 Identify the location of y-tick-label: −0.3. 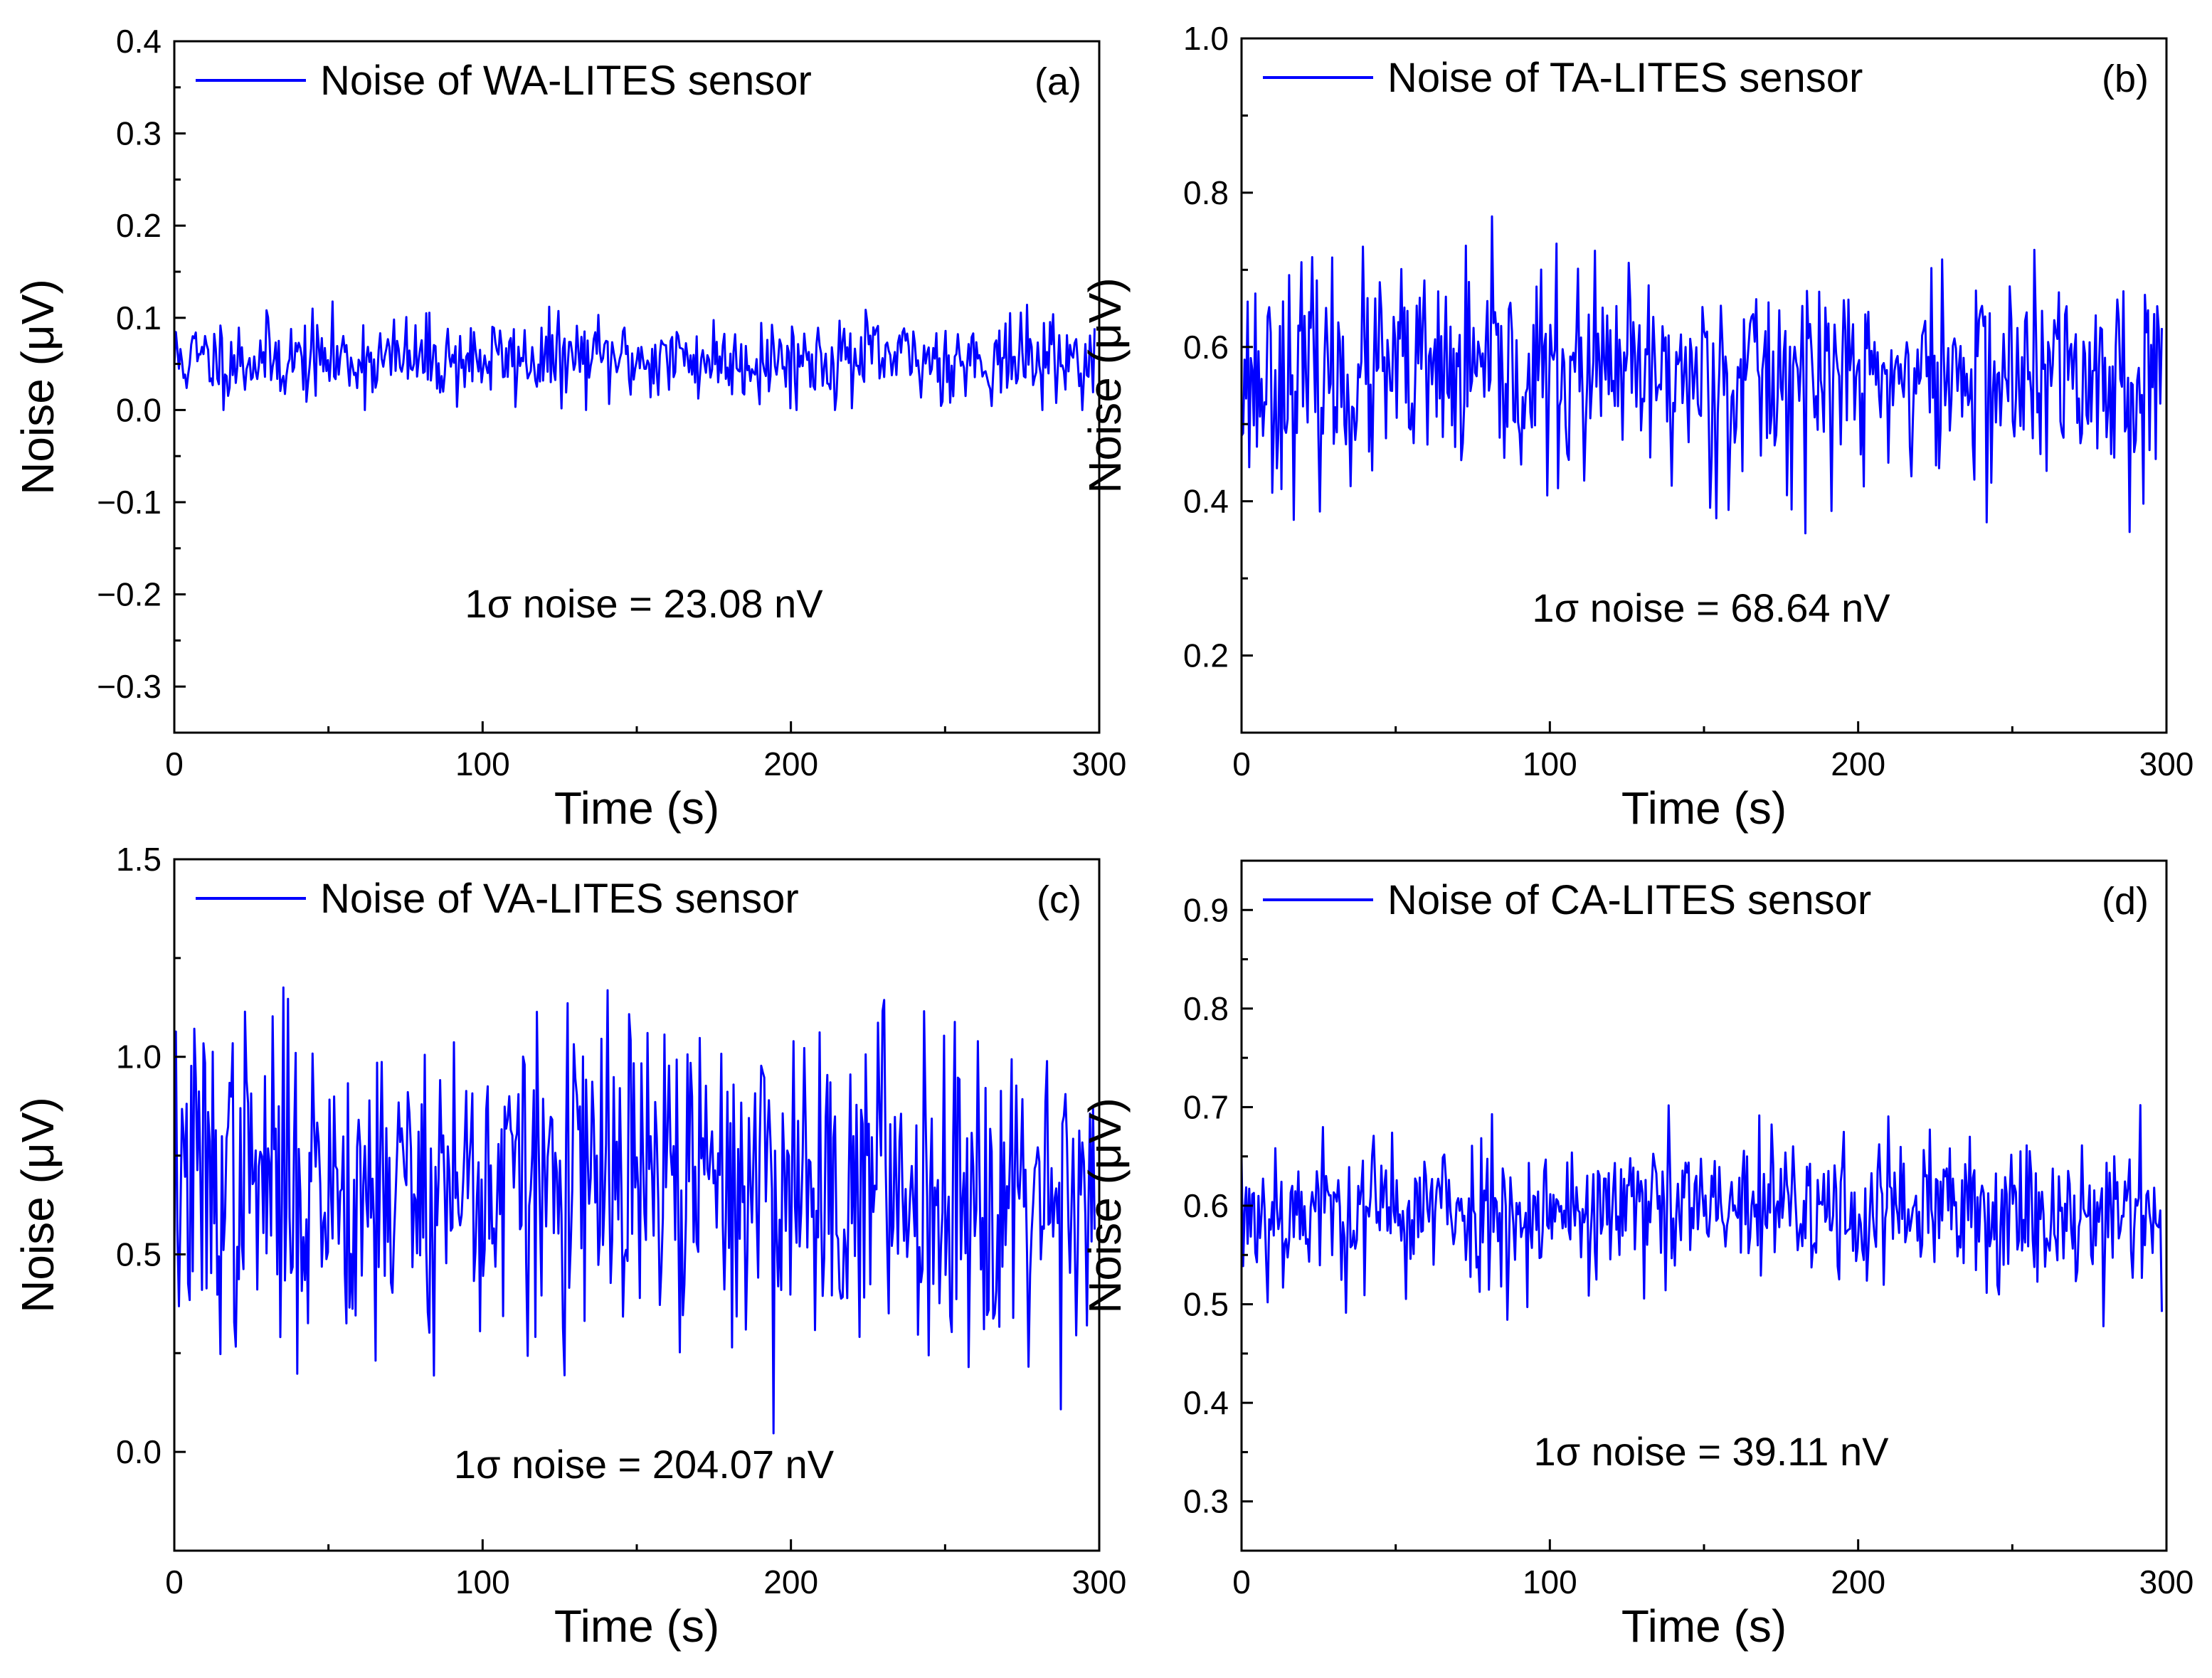
(129, 686).